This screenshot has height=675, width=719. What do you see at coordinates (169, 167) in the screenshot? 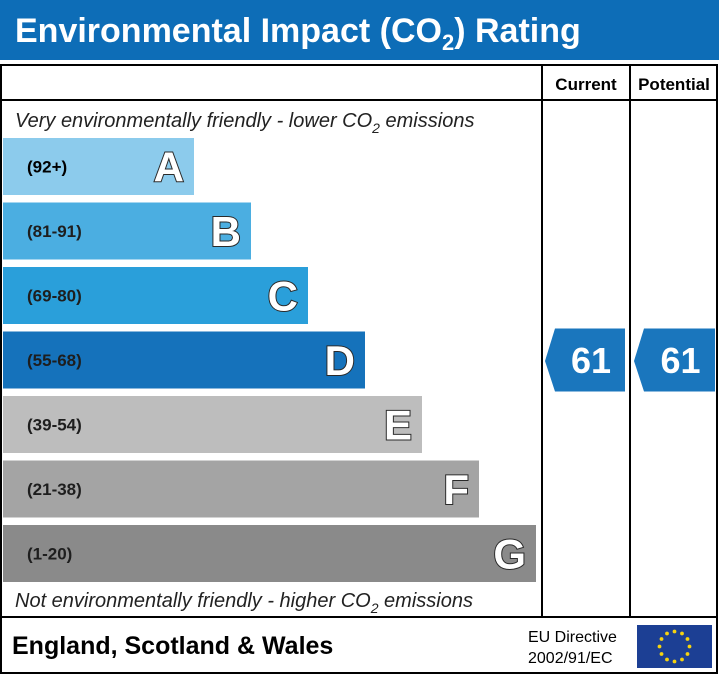
I see `band-a-letter: A` at bounding box center [169, 167].